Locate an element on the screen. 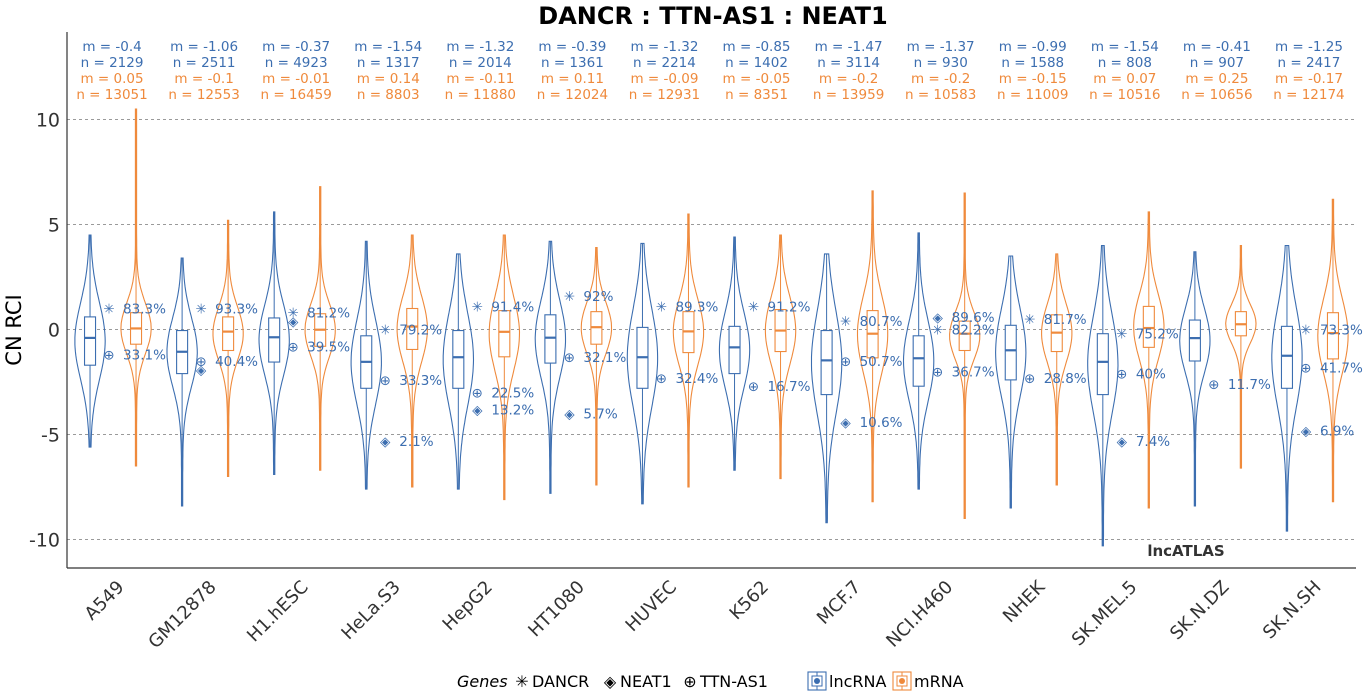 The width and height of the screenshot is (1364, 700). stat-lnc-count: n = 2417 is located at coordinates (1309, 63).